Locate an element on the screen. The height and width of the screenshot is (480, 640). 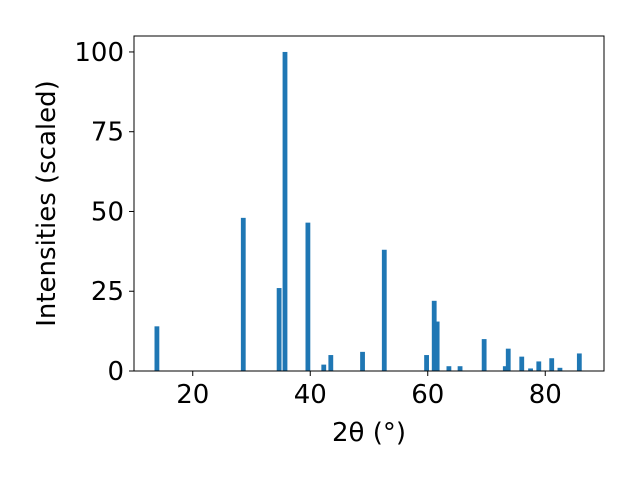
x-tick-label: 60 is located at coordinates (427, 395).